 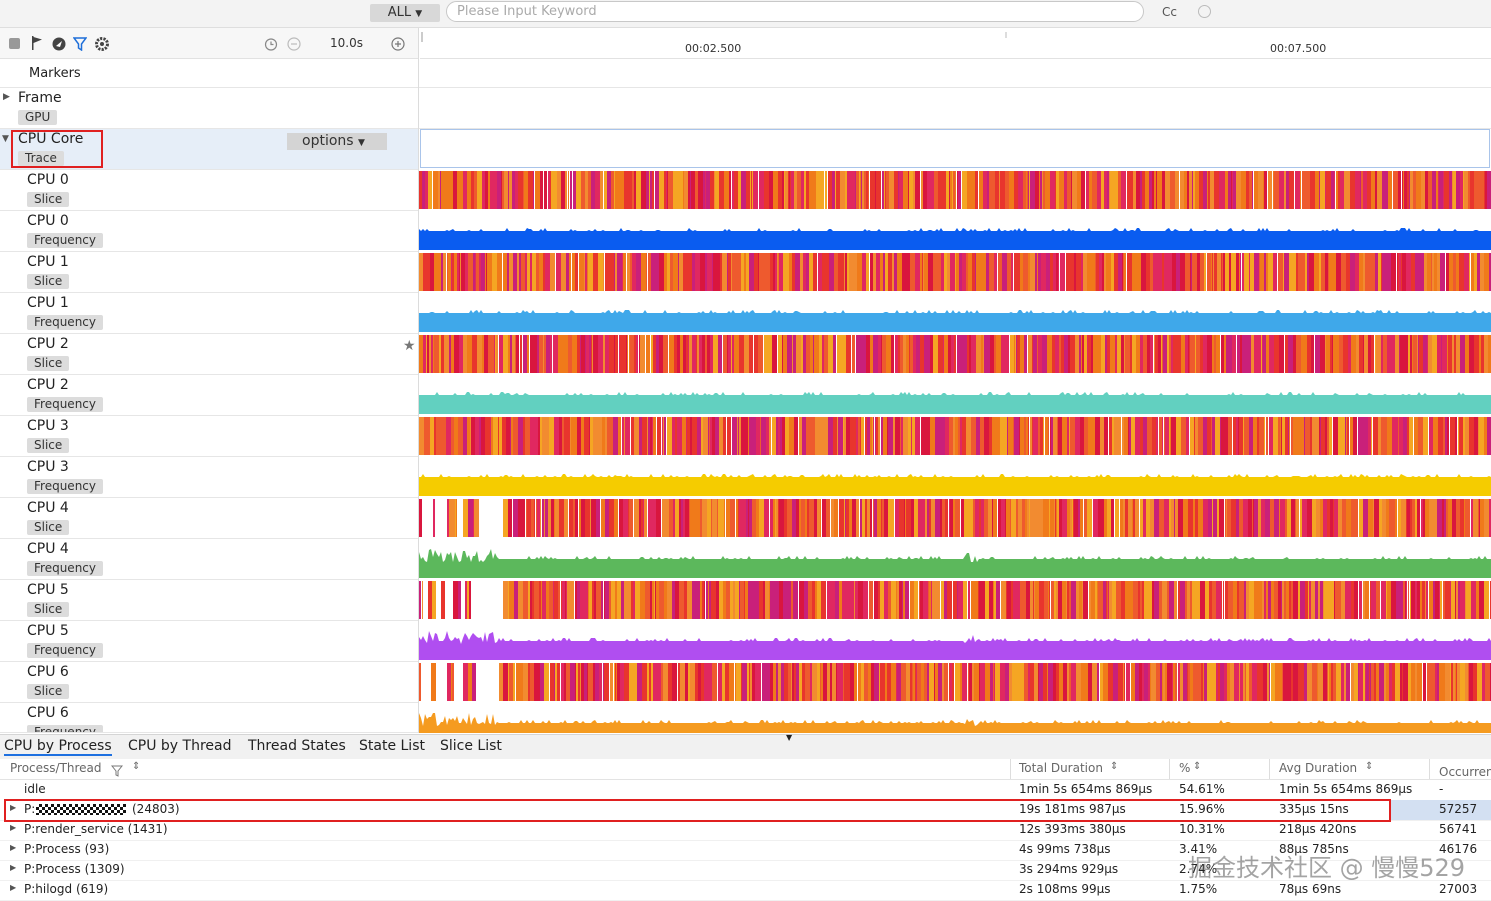 What do you see at coordinates (271, 43) in the screenshot?
I see `timer-icon` at bounding box center [271, 43].